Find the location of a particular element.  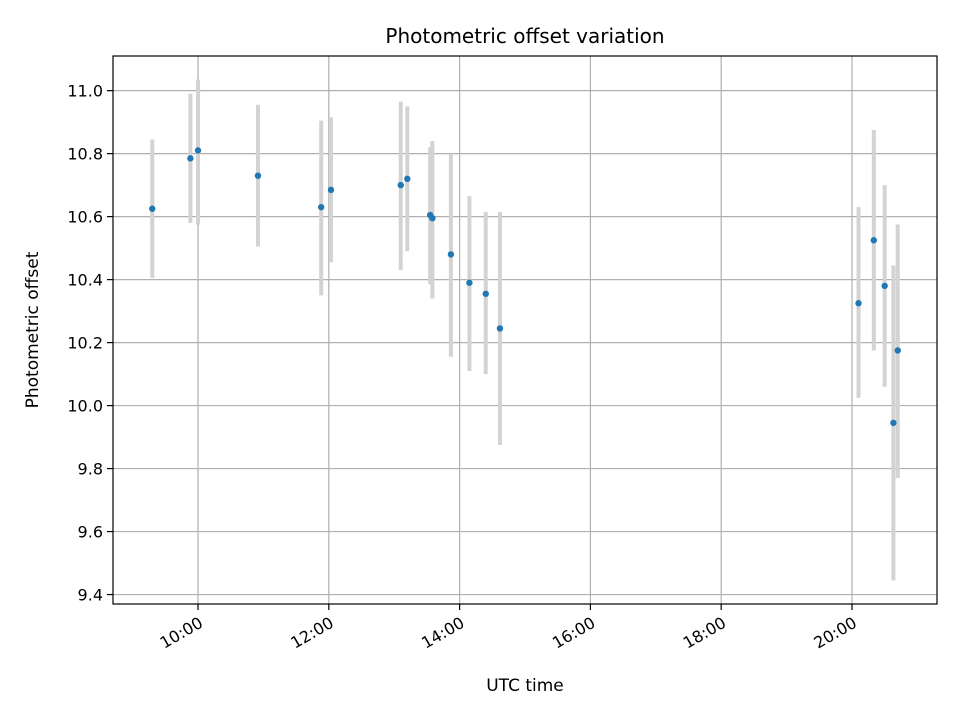

y-tick-label: 10.8 is located at coordinates (85, 154).